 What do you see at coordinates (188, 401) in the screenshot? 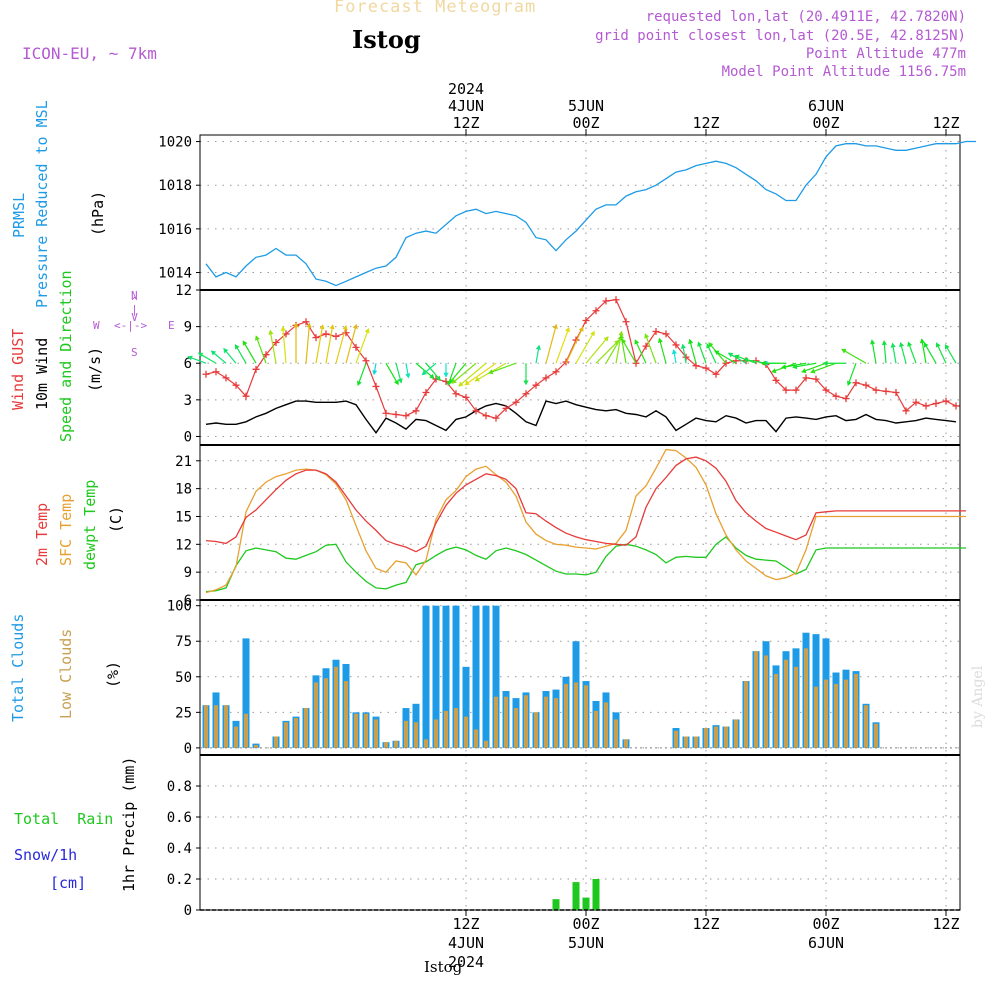
I see `y-tick-label: 3` at bounding box center [188, 401].